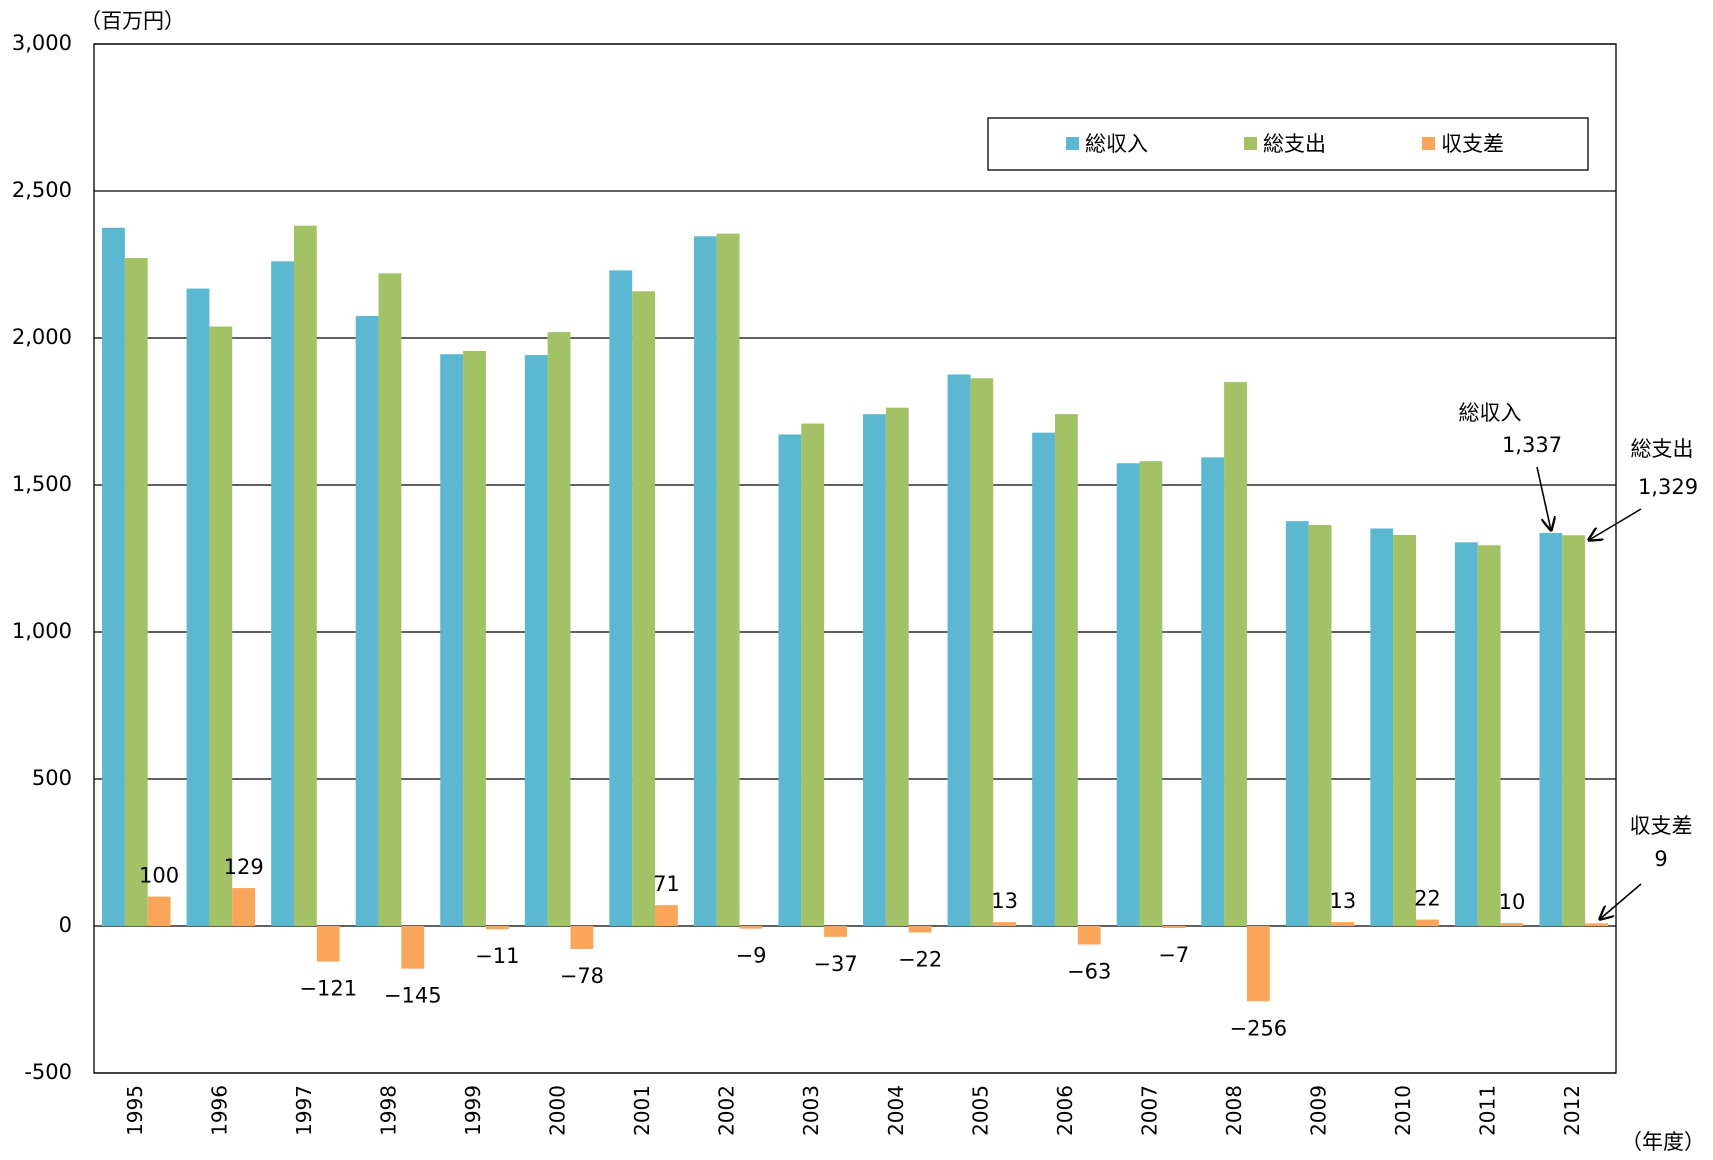  What do you see at coordinates (666, 884) in the screenshot?
I see `data-label: 71` at bounding box center [666, 884].